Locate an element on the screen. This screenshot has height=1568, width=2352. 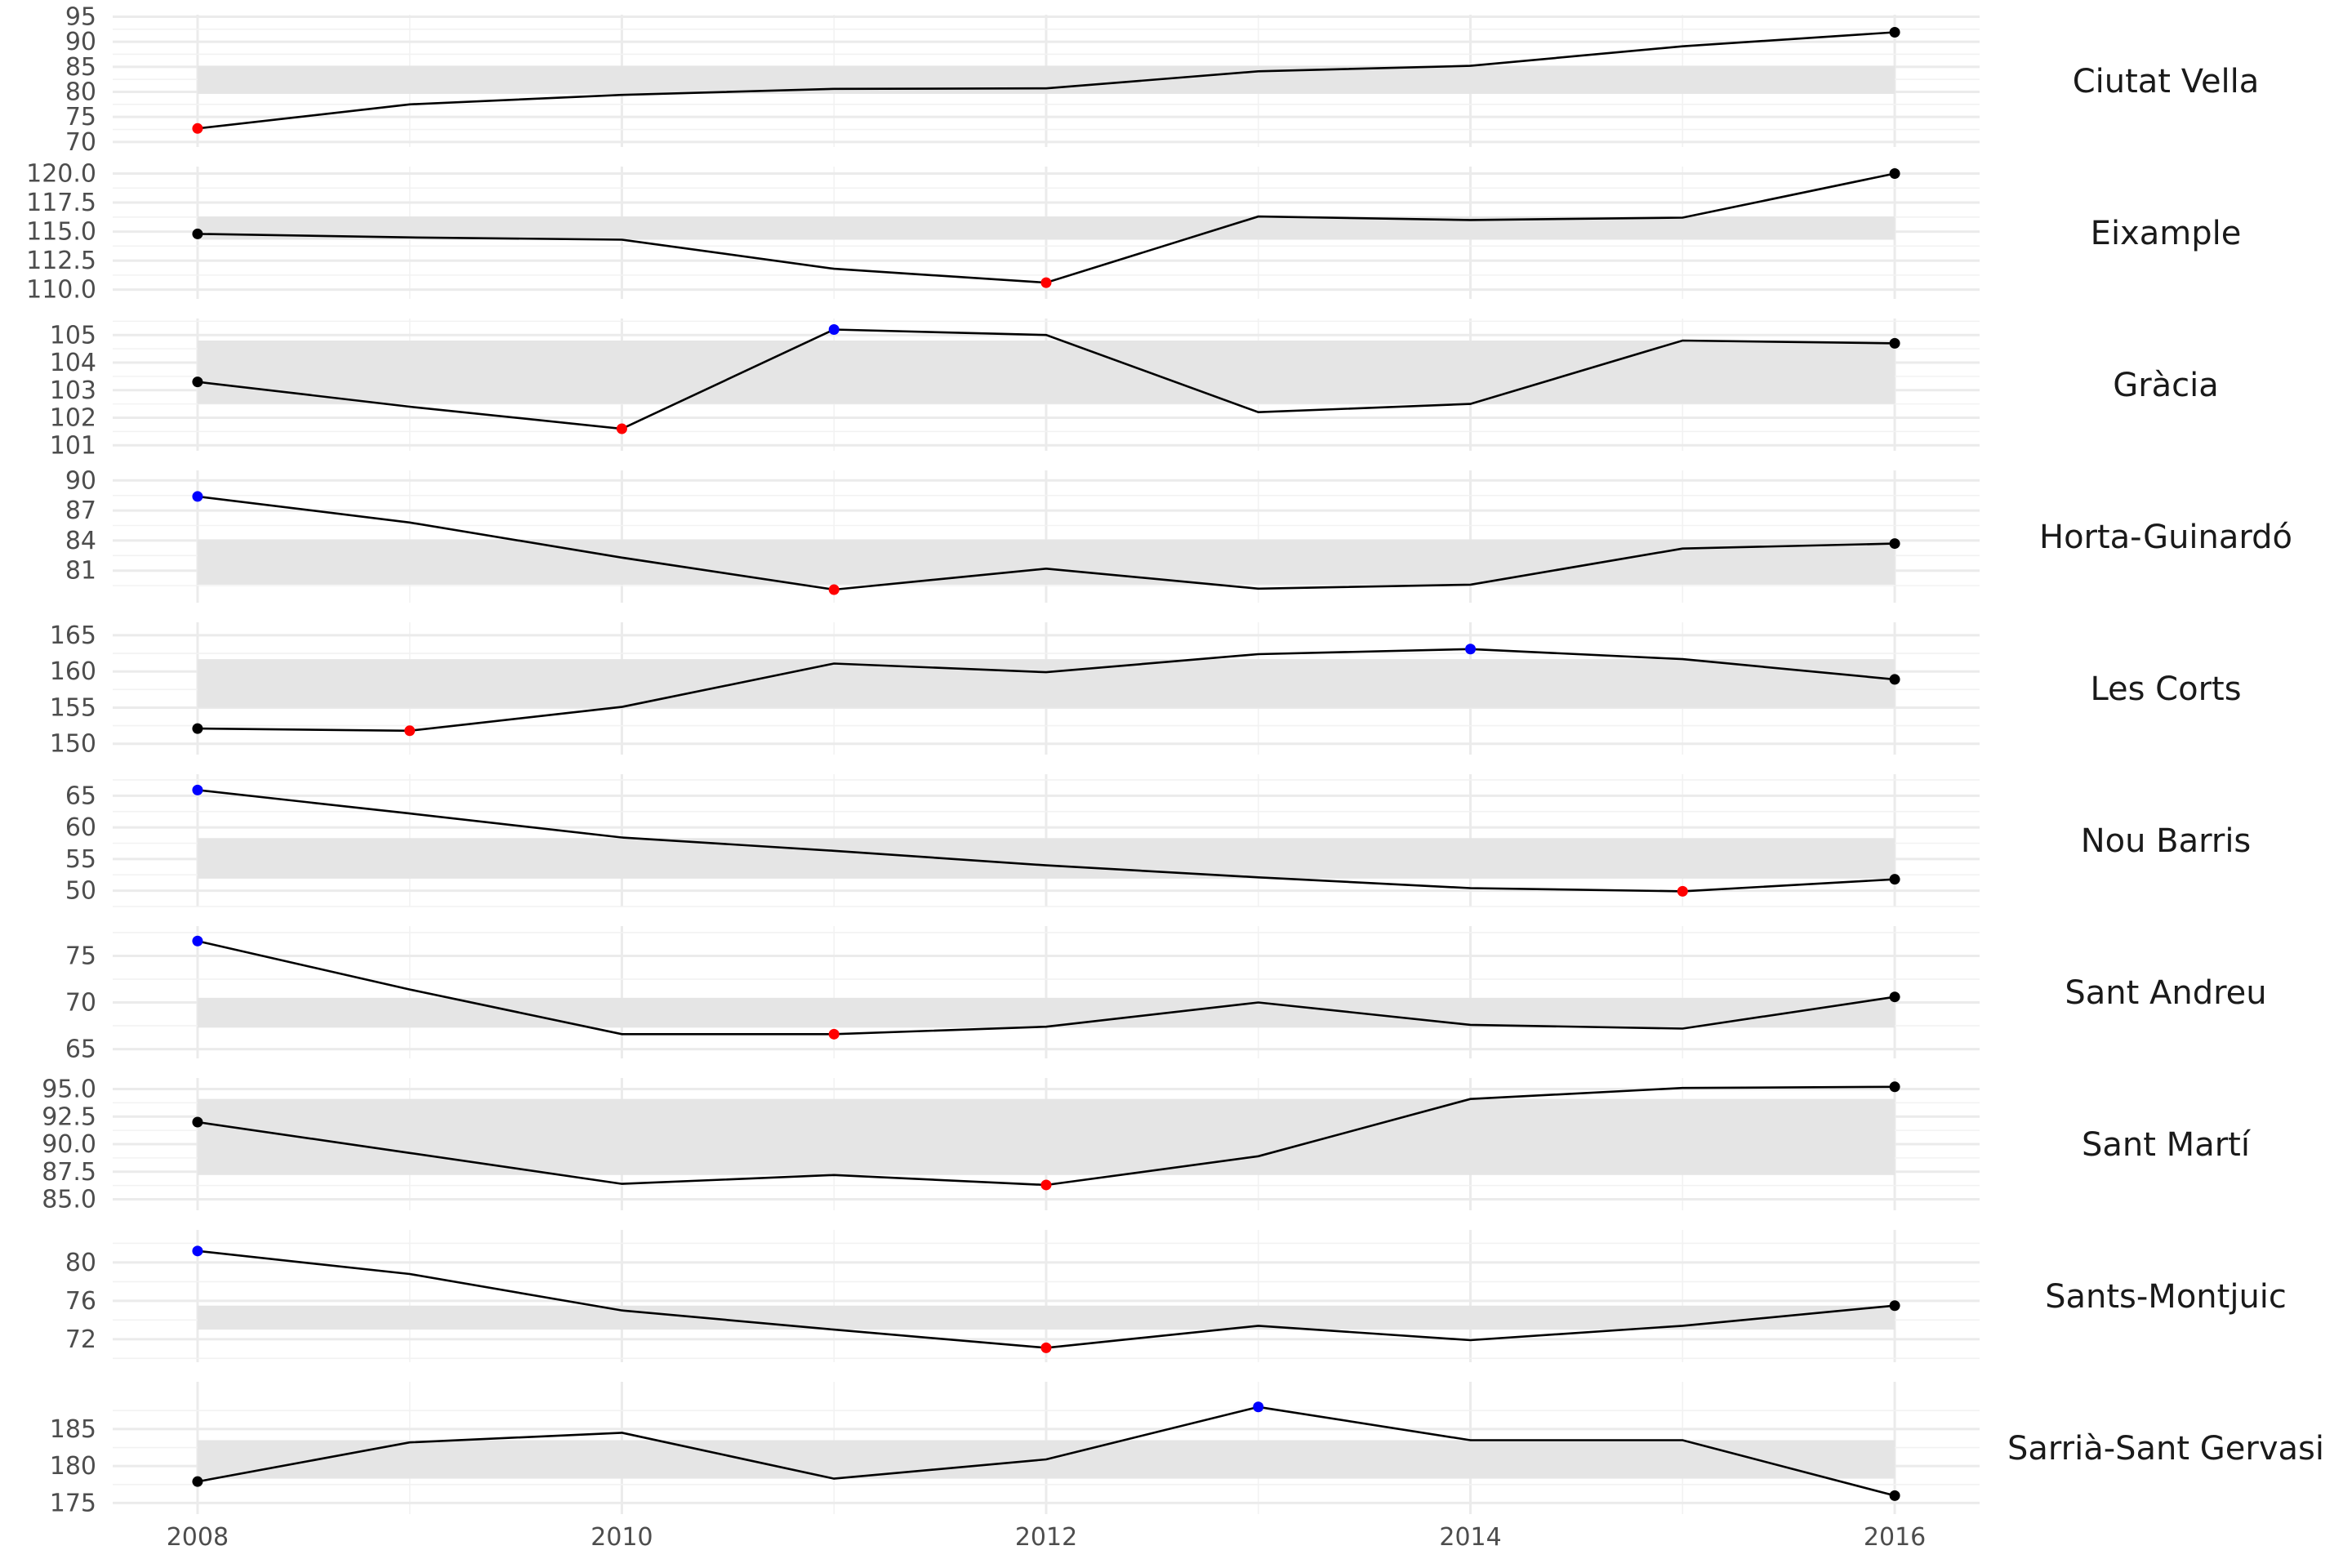
y-tick-label: 180 is located at coordinates (73, 1466).